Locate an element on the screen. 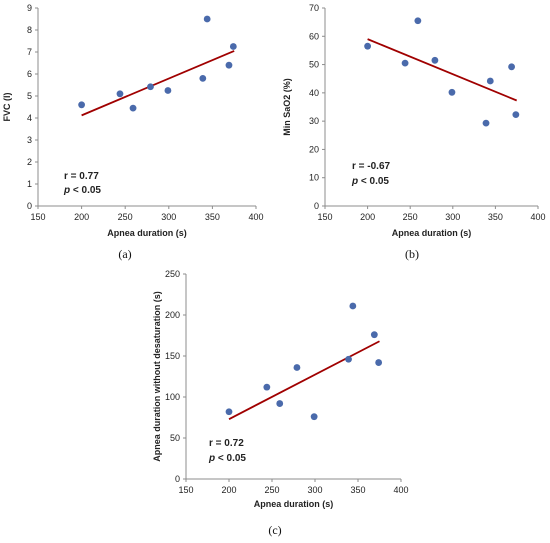 The height and width of the screenshot is (543, 550). y-tick-label: 200 is located at coordinates (172, 315).